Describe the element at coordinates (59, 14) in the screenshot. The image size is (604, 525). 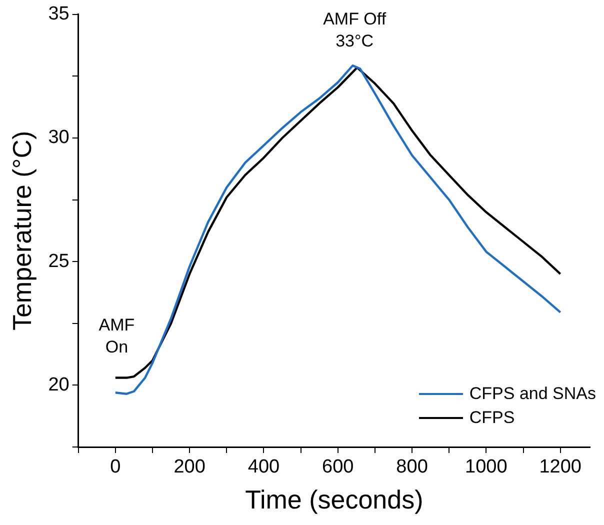
I see `y-tick-label: 35` at that location.